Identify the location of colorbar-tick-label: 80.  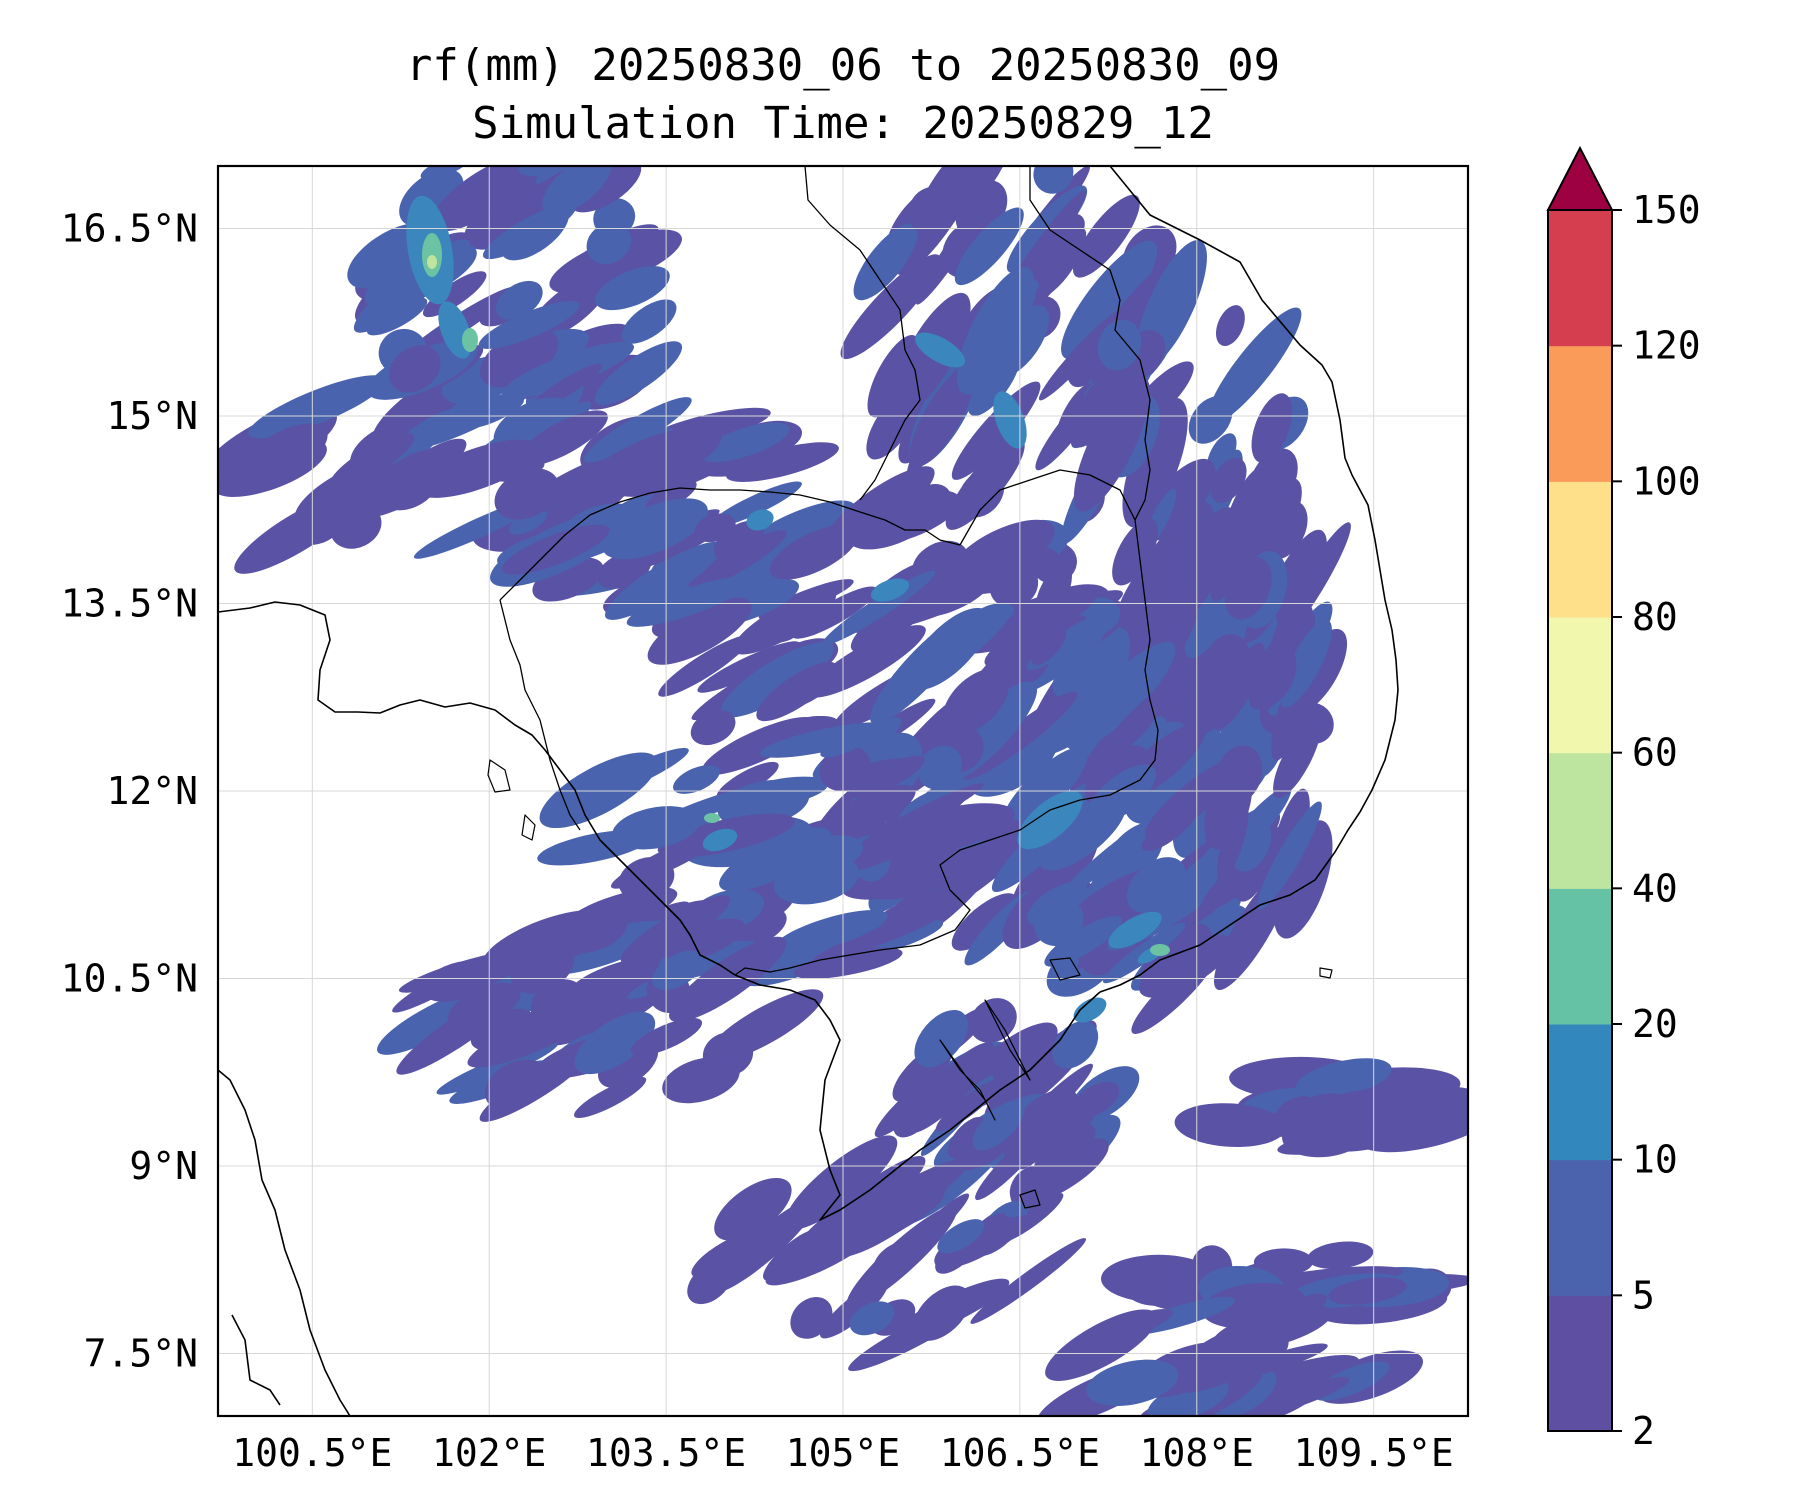
(1655, 617).